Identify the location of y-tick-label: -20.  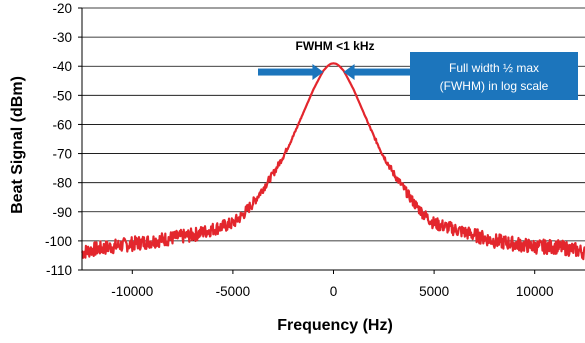
(62, 8).